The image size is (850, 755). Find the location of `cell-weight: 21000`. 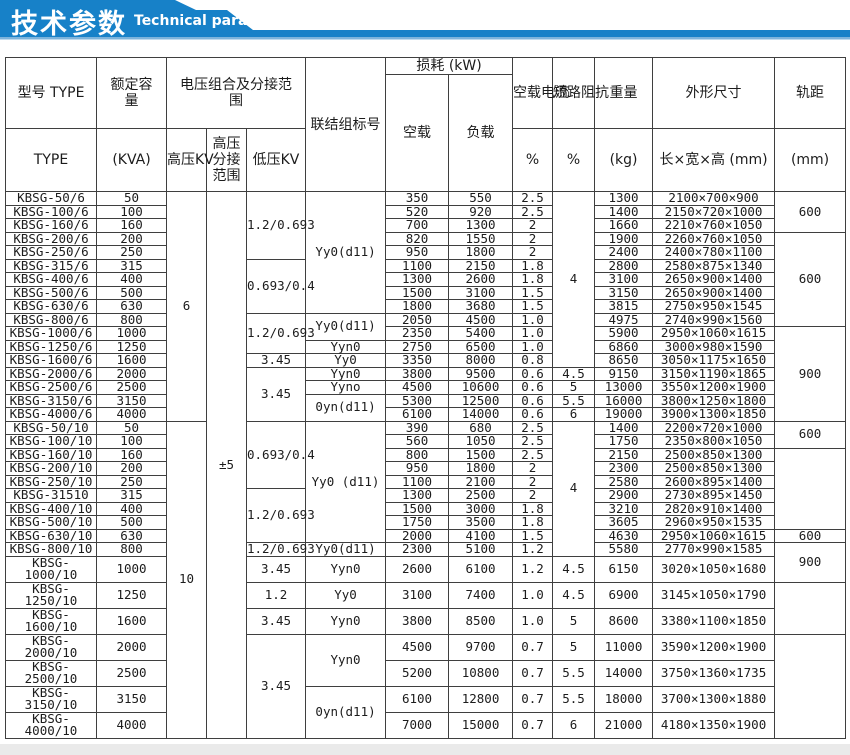

cell-weight: 21000 is located at coordinates (624, 725).